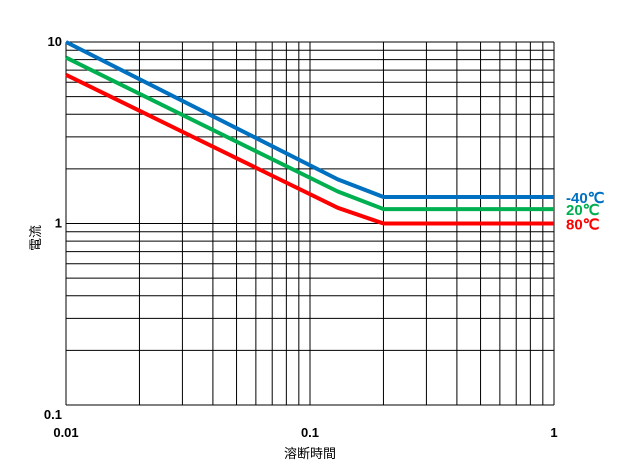 The width and height of the screenshot is (626, 476). Describe the element at coordinates (310, 432) in the screenshot. I see `x-tick-label: 0.1` at that location.